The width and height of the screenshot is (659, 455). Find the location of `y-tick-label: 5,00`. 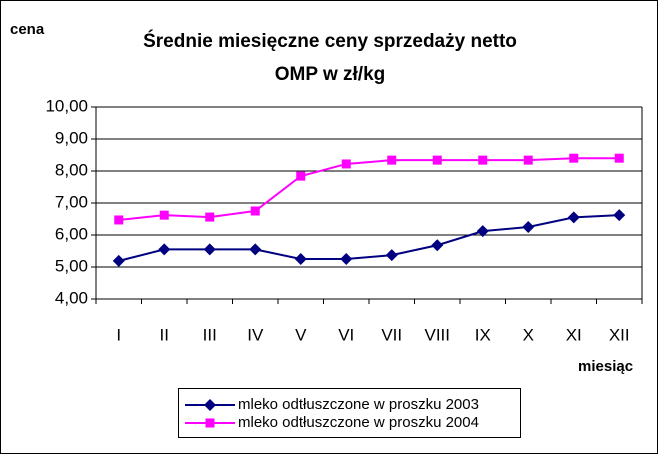

y-tick-label: 5,00 is located at coordinates (71, 265).